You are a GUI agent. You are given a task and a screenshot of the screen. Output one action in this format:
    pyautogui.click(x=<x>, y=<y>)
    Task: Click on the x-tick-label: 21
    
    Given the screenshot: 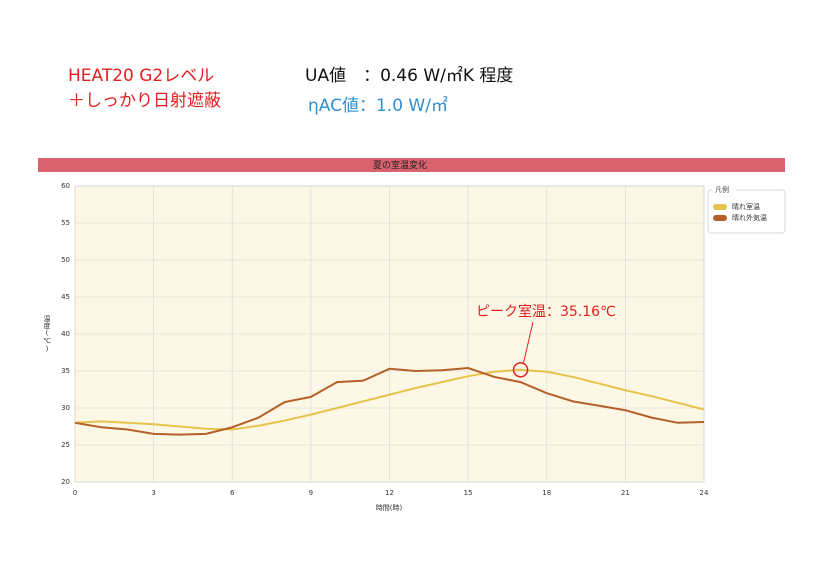 What is the action you would take?
    pyautogui.click(x=625, y=493)
    